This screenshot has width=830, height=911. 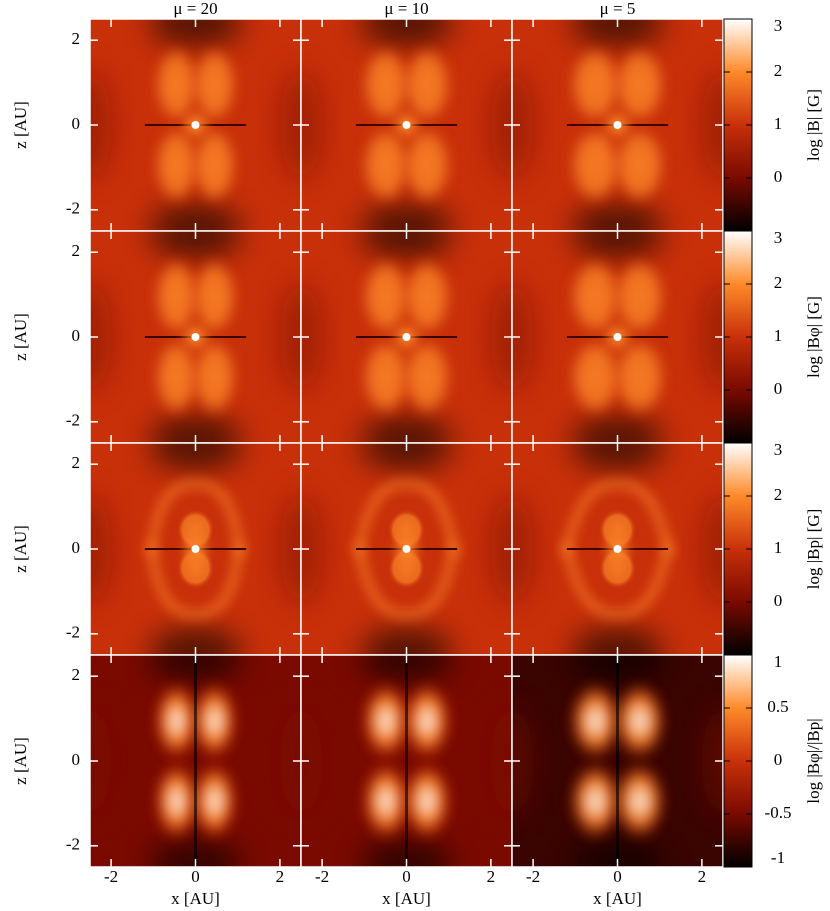 What do you see at coordinates (813, 760) in the screenshot?
I see `colorbar-label: log |Bφ|/|Bp|` at bounding box center [813, 760].